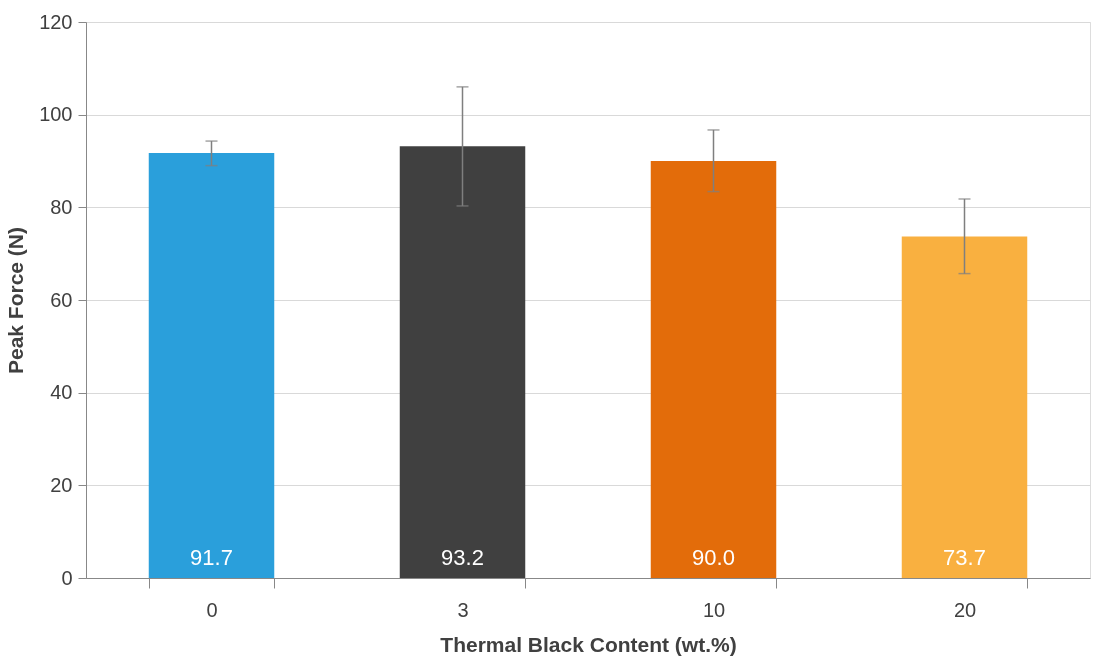 This screenshot has height=671, width=1112. Describe the element at coordinates (714, 609) in the screenshot. I see `x-tick-label: 10` at that location.